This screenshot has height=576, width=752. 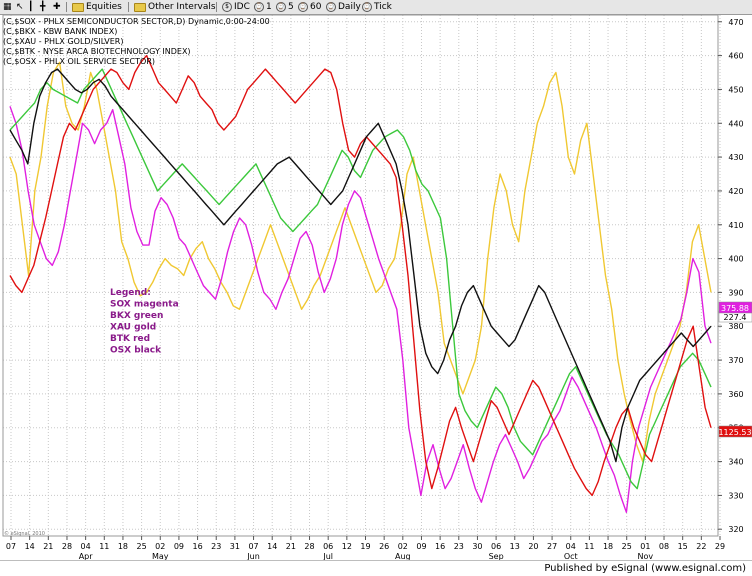 What do you see at coordinates (79, 61) in the screenshot?
I see `legend-header-line: (C,$OSX - PHLX OIL SERVICE SECTOR)` at bounding box center [79, 61].